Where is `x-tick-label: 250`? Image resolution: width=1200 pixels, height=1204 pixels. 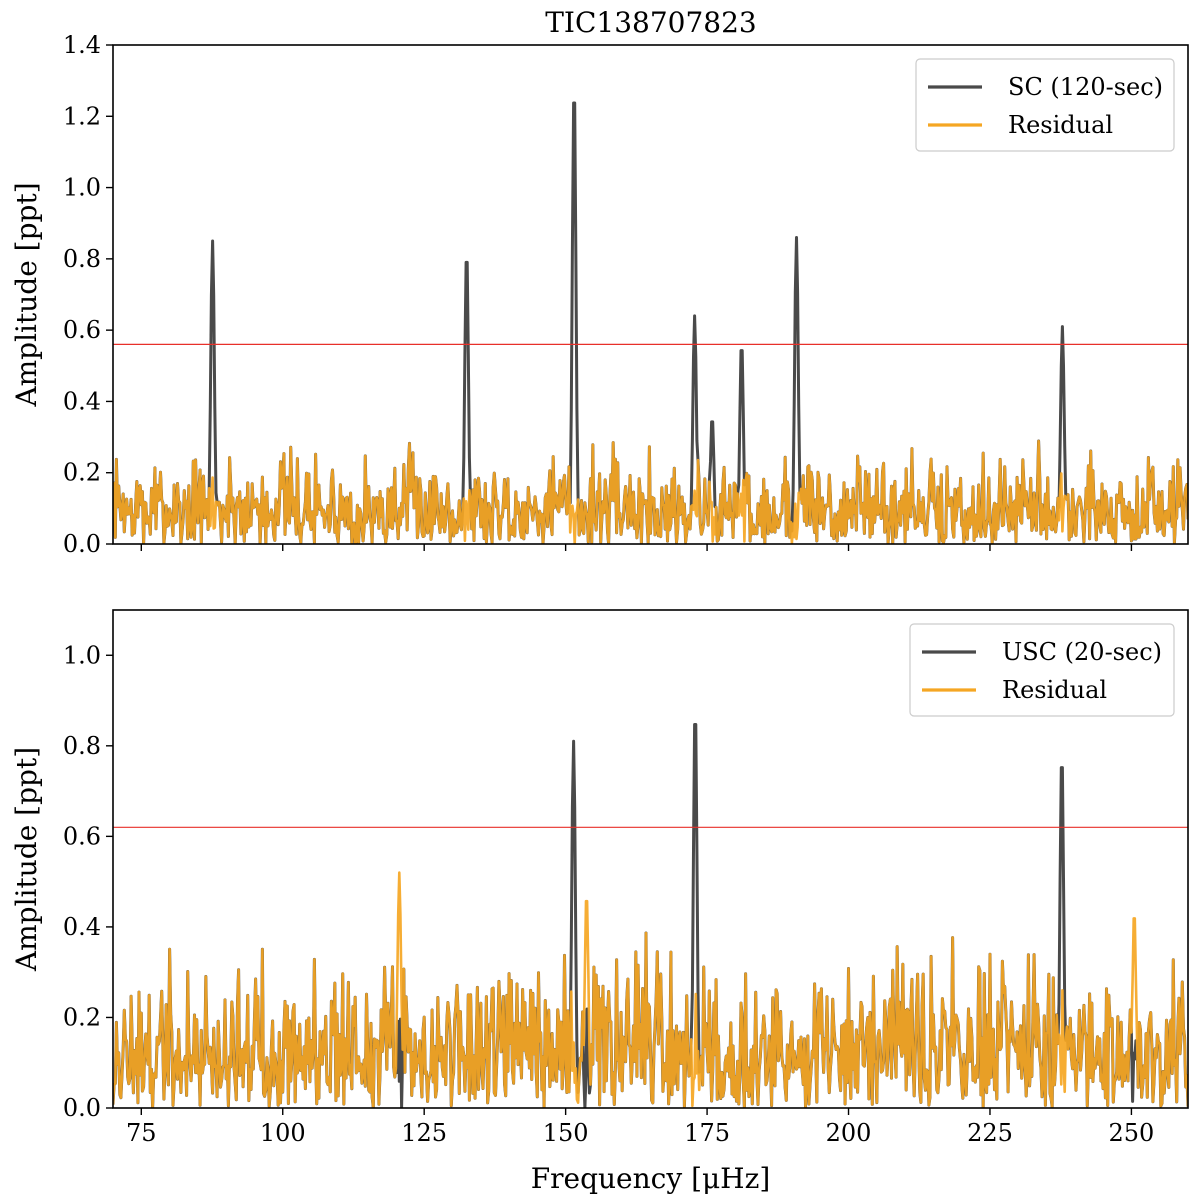
x-tick-label: 250 is located at coordinates (1132, 1133).